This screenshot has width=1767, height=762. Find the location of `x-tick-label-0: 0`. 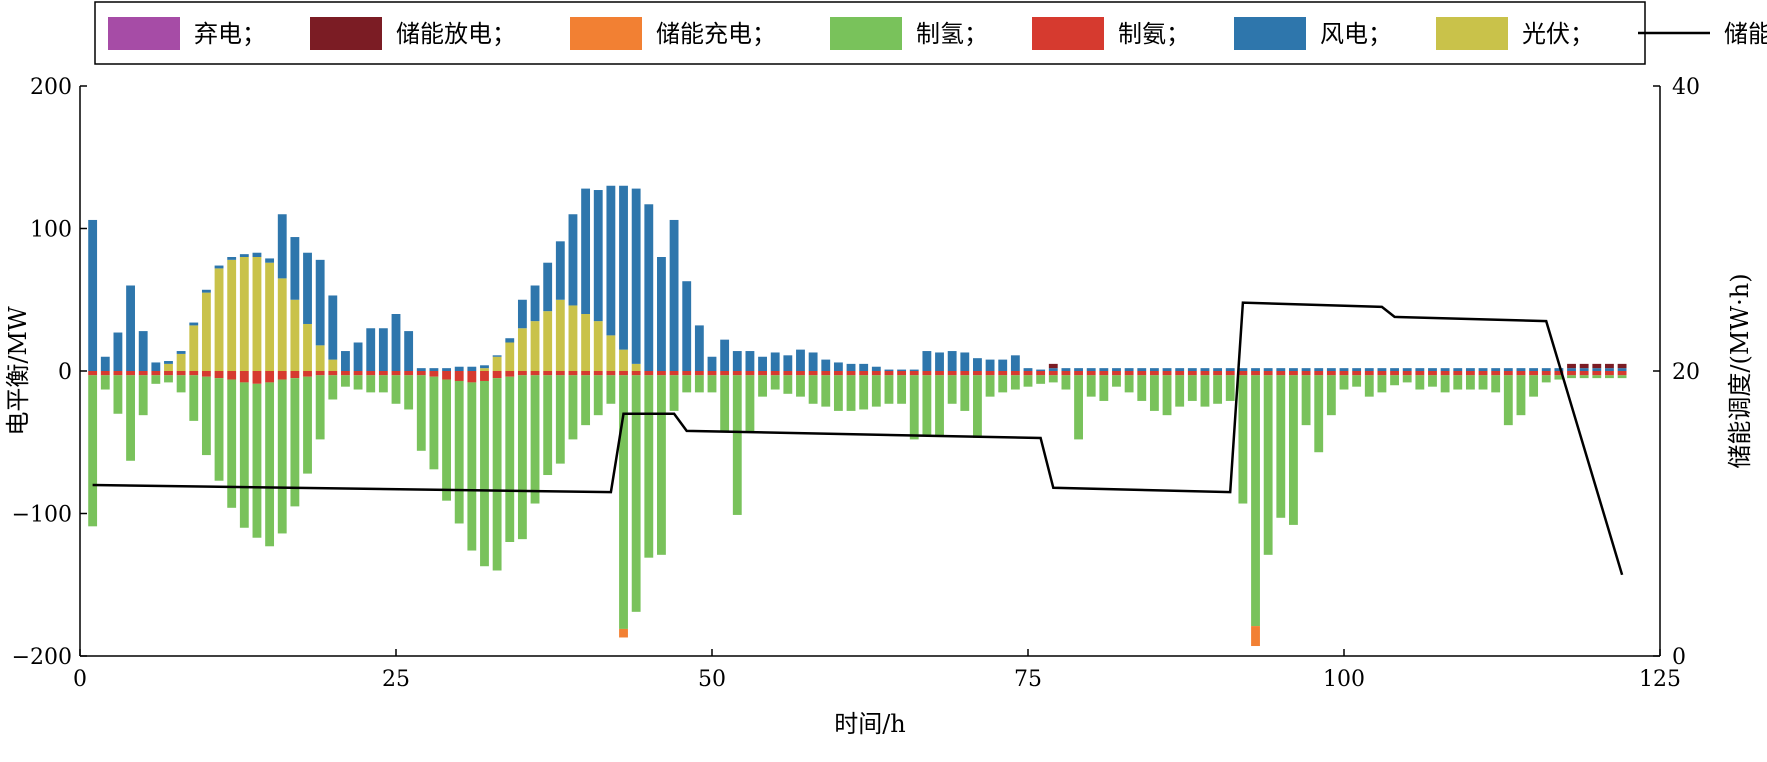

x-tick-label-0: 0 is located at coordinates (80, 679).